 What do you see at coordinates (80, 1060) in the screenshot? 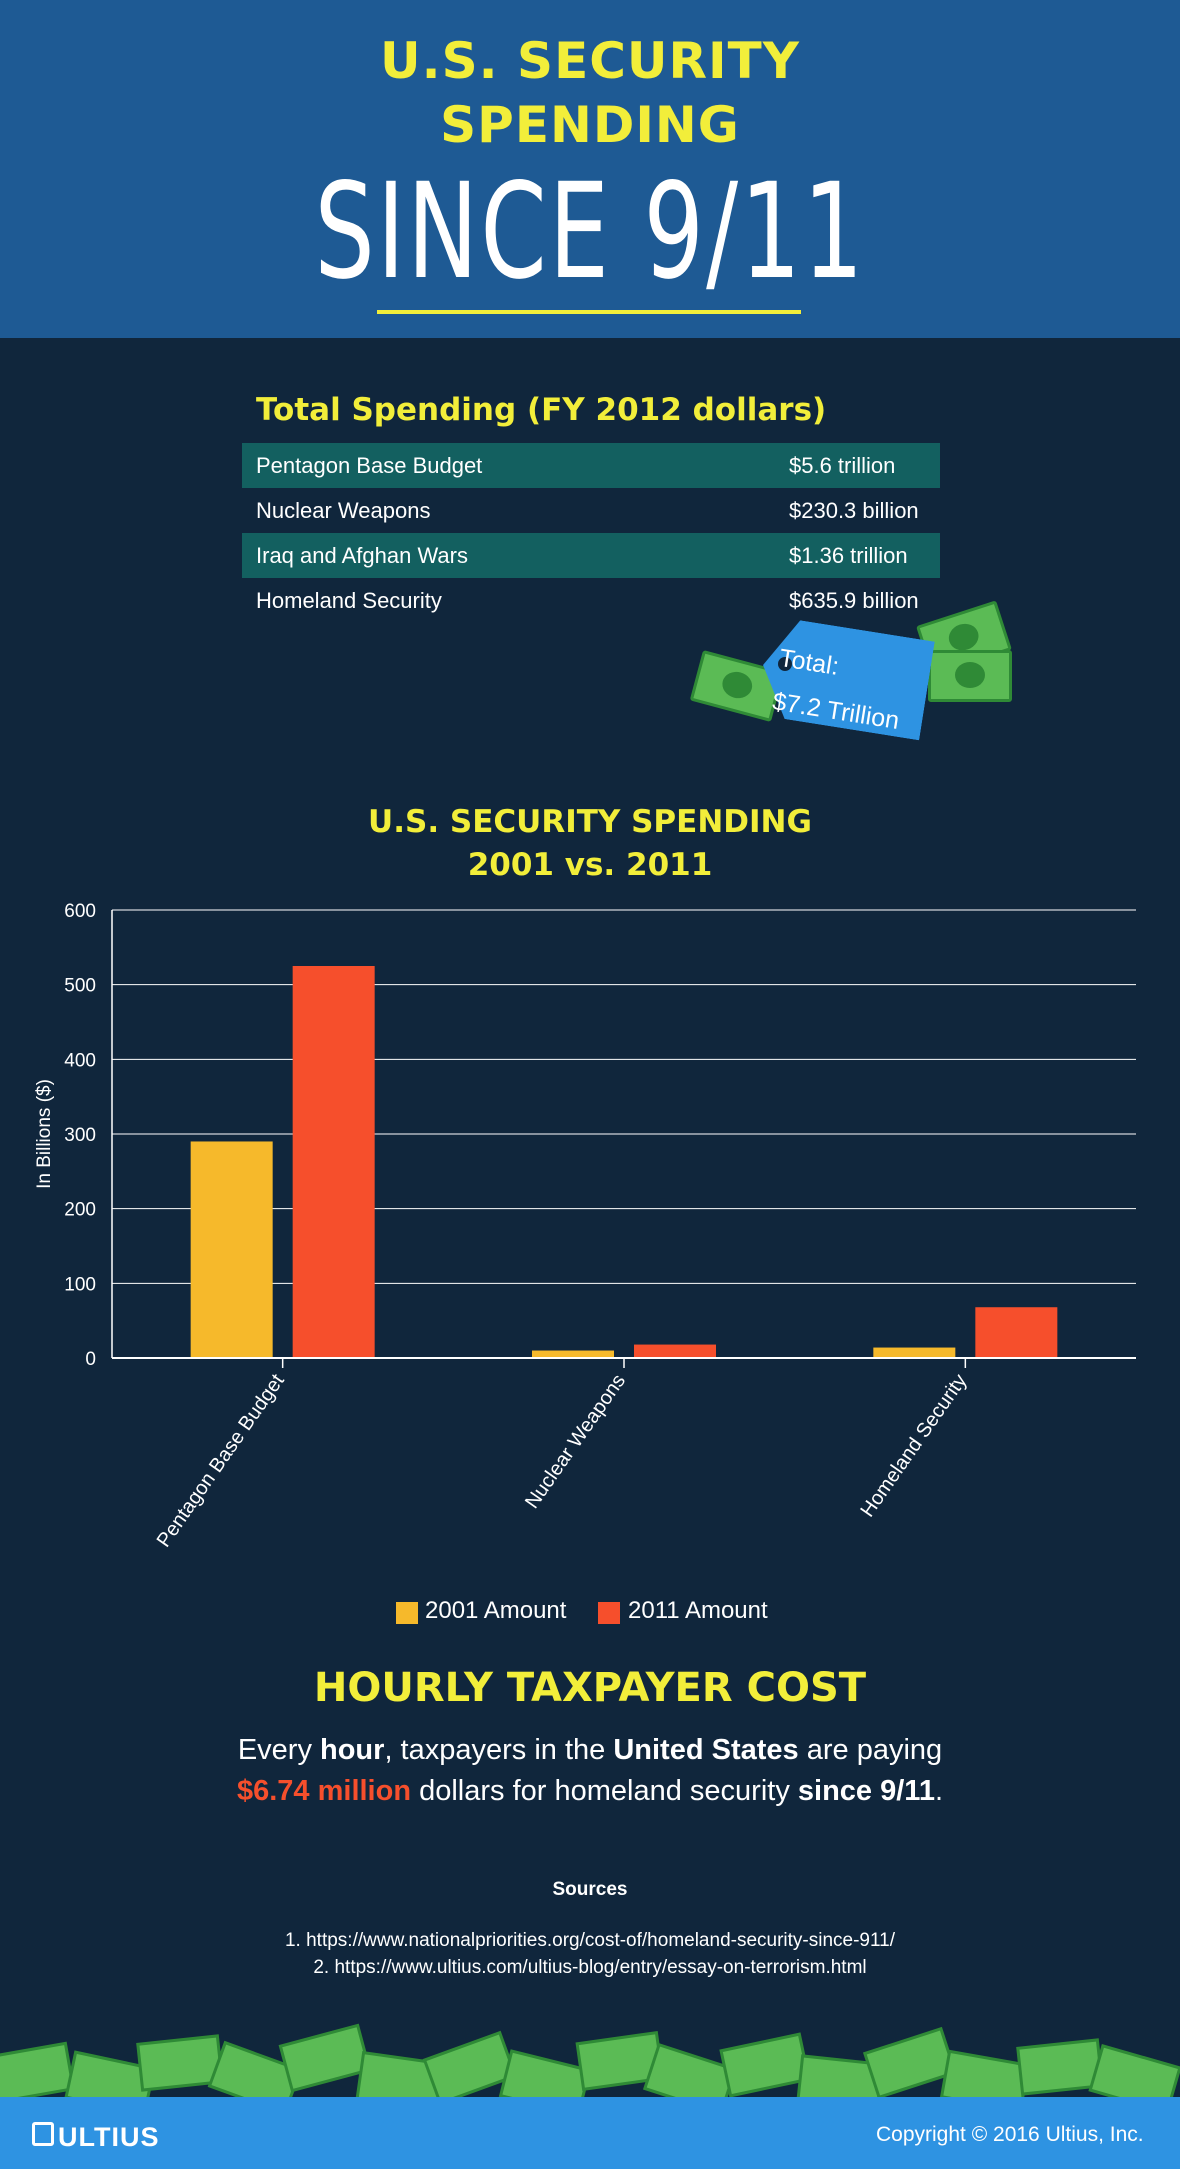
I see `y-tick-label: 400` at bounding box center [80, 1060].